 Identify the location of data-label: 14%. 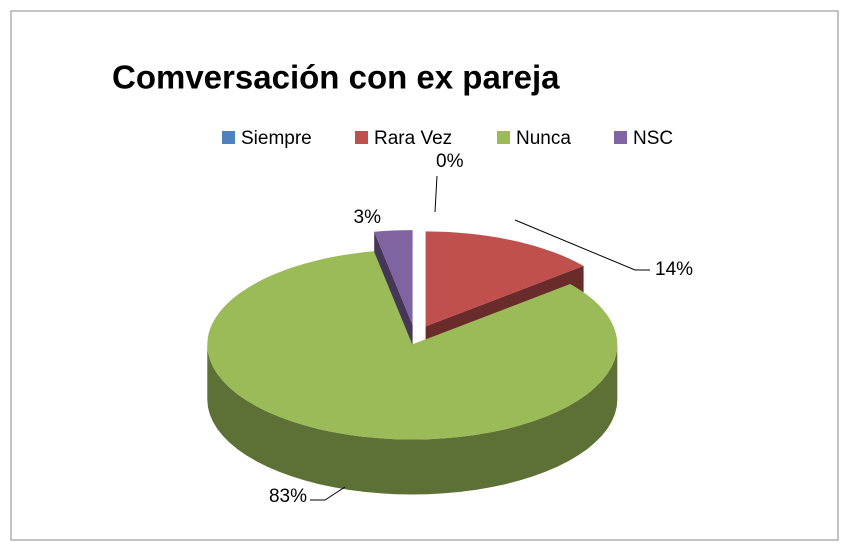
(674, 269).